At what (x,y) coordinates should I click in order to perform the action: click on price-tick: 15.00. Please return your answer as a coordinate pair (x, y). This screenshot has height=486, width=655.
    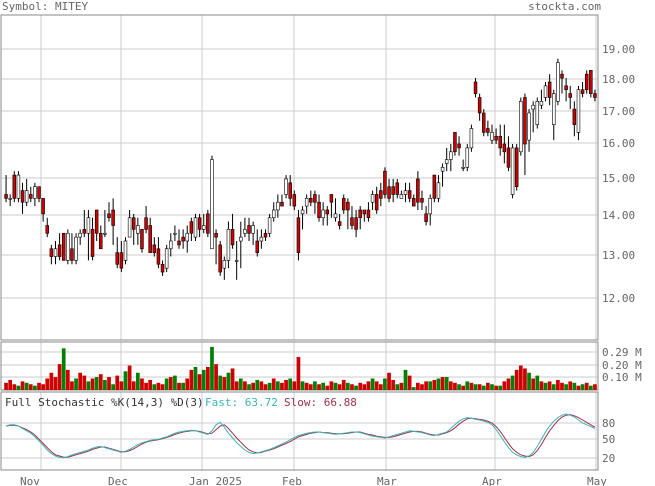
    Looking at the image, I should click on (618, 178).